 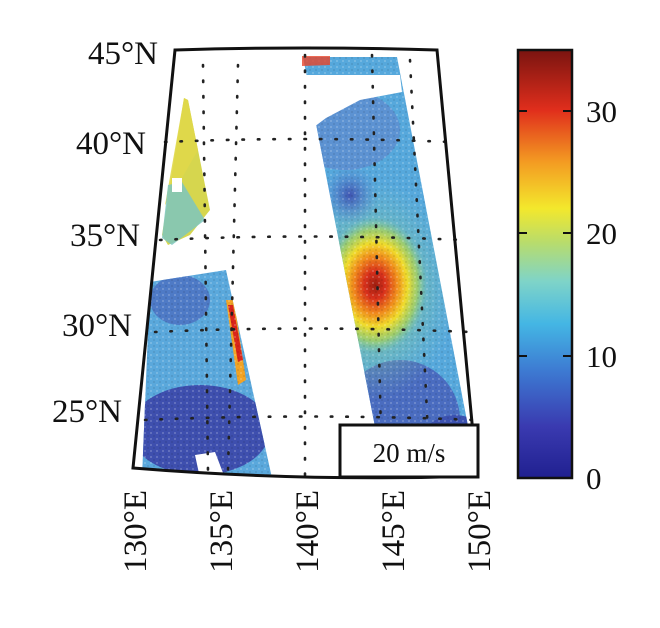 What do you see at coordinates (222, 531) in the screenshot?
I see `lon-label-135: 135°E` at bounding box center [222, 531].